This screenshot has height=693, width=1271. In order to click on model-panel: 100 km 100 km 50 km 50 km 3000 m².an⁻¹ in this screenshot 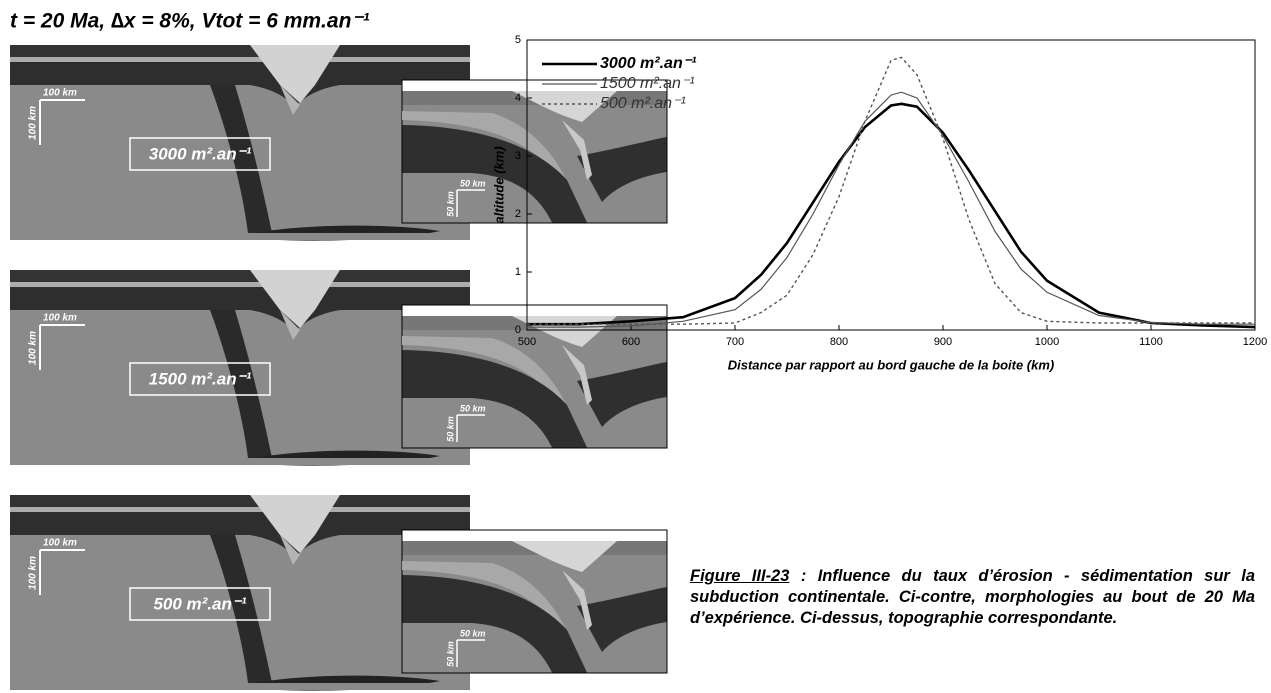, I will do `click(339, 143)`.